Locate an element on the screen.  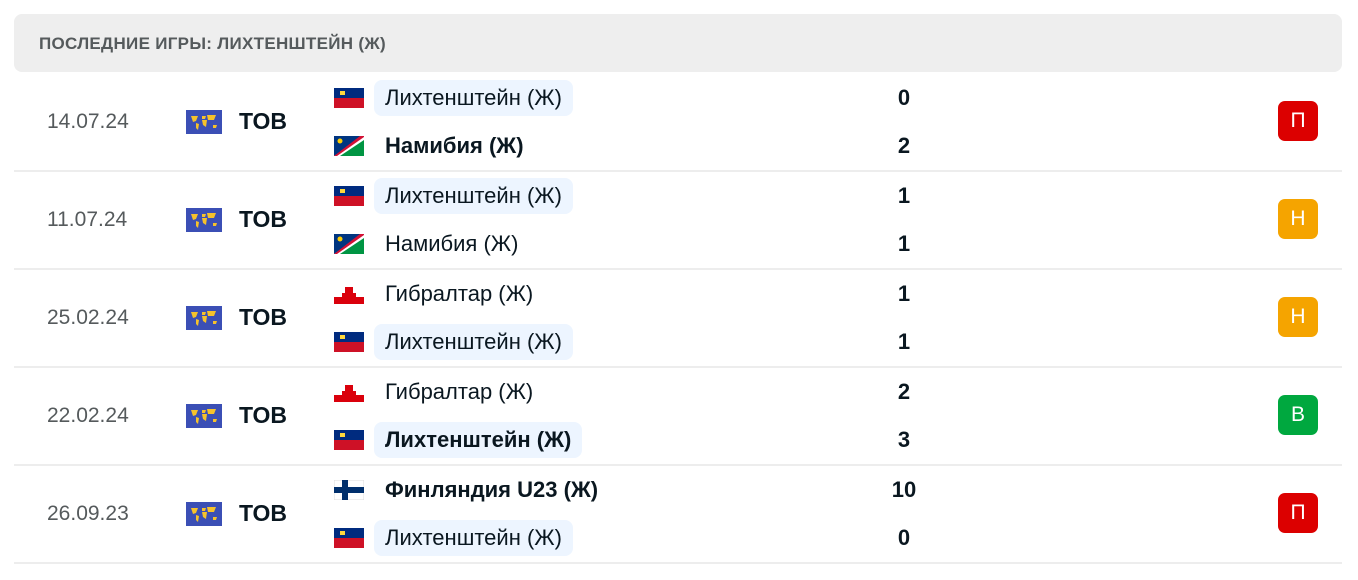
section-header: ПОСЛЕДНИЕ ИГРЫ: ЛИХТЕНШТЕЙН (Ж) is located at coordinates (678, 43).